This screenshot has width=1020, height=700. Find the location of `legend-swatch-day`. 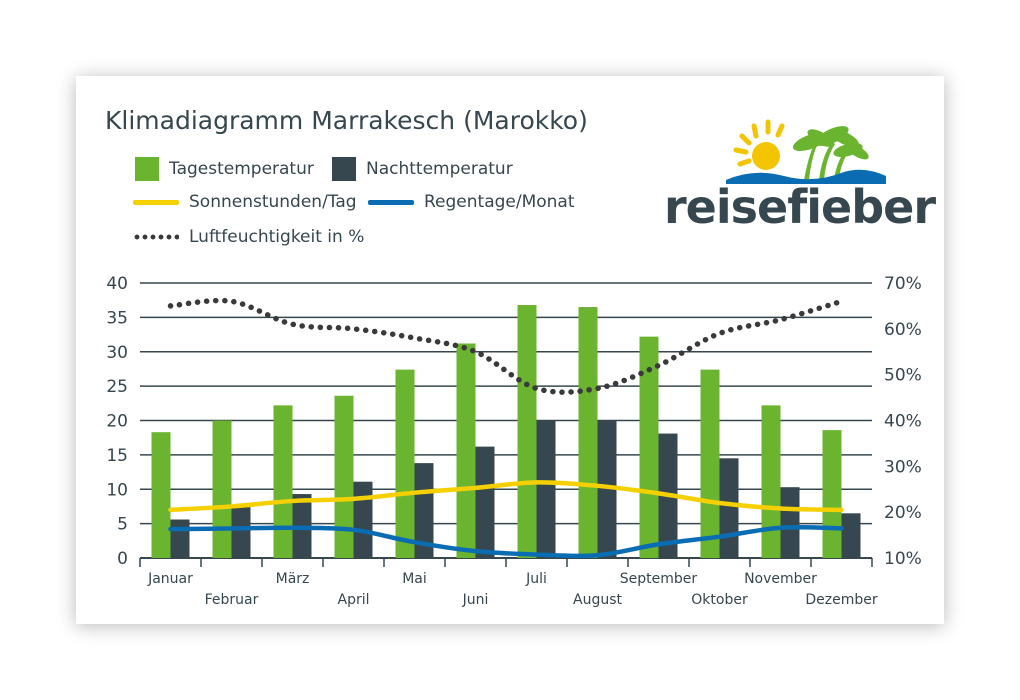

legend-swatch-day is located at coordinates (147, 169).